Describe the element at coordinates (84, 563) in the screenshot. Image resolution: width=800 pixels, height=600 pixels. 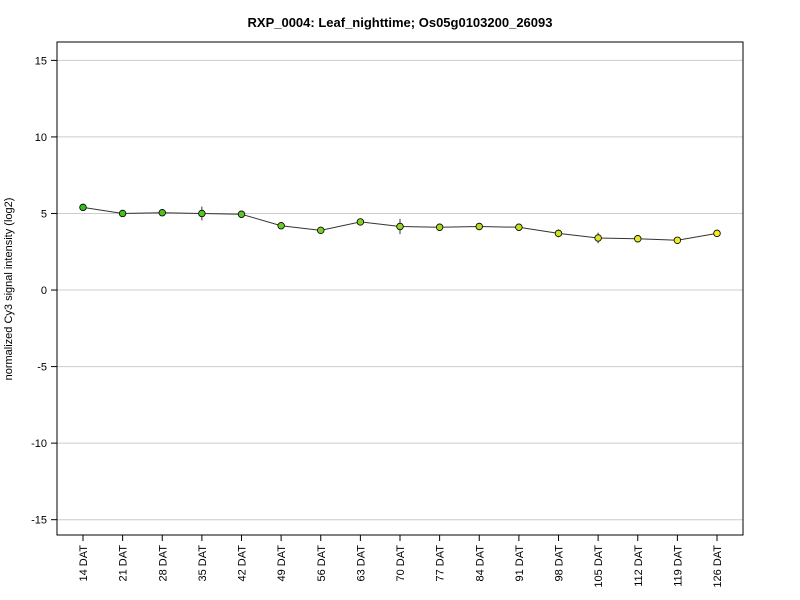
I see `x-tick-label: 14 DAT` at that location.